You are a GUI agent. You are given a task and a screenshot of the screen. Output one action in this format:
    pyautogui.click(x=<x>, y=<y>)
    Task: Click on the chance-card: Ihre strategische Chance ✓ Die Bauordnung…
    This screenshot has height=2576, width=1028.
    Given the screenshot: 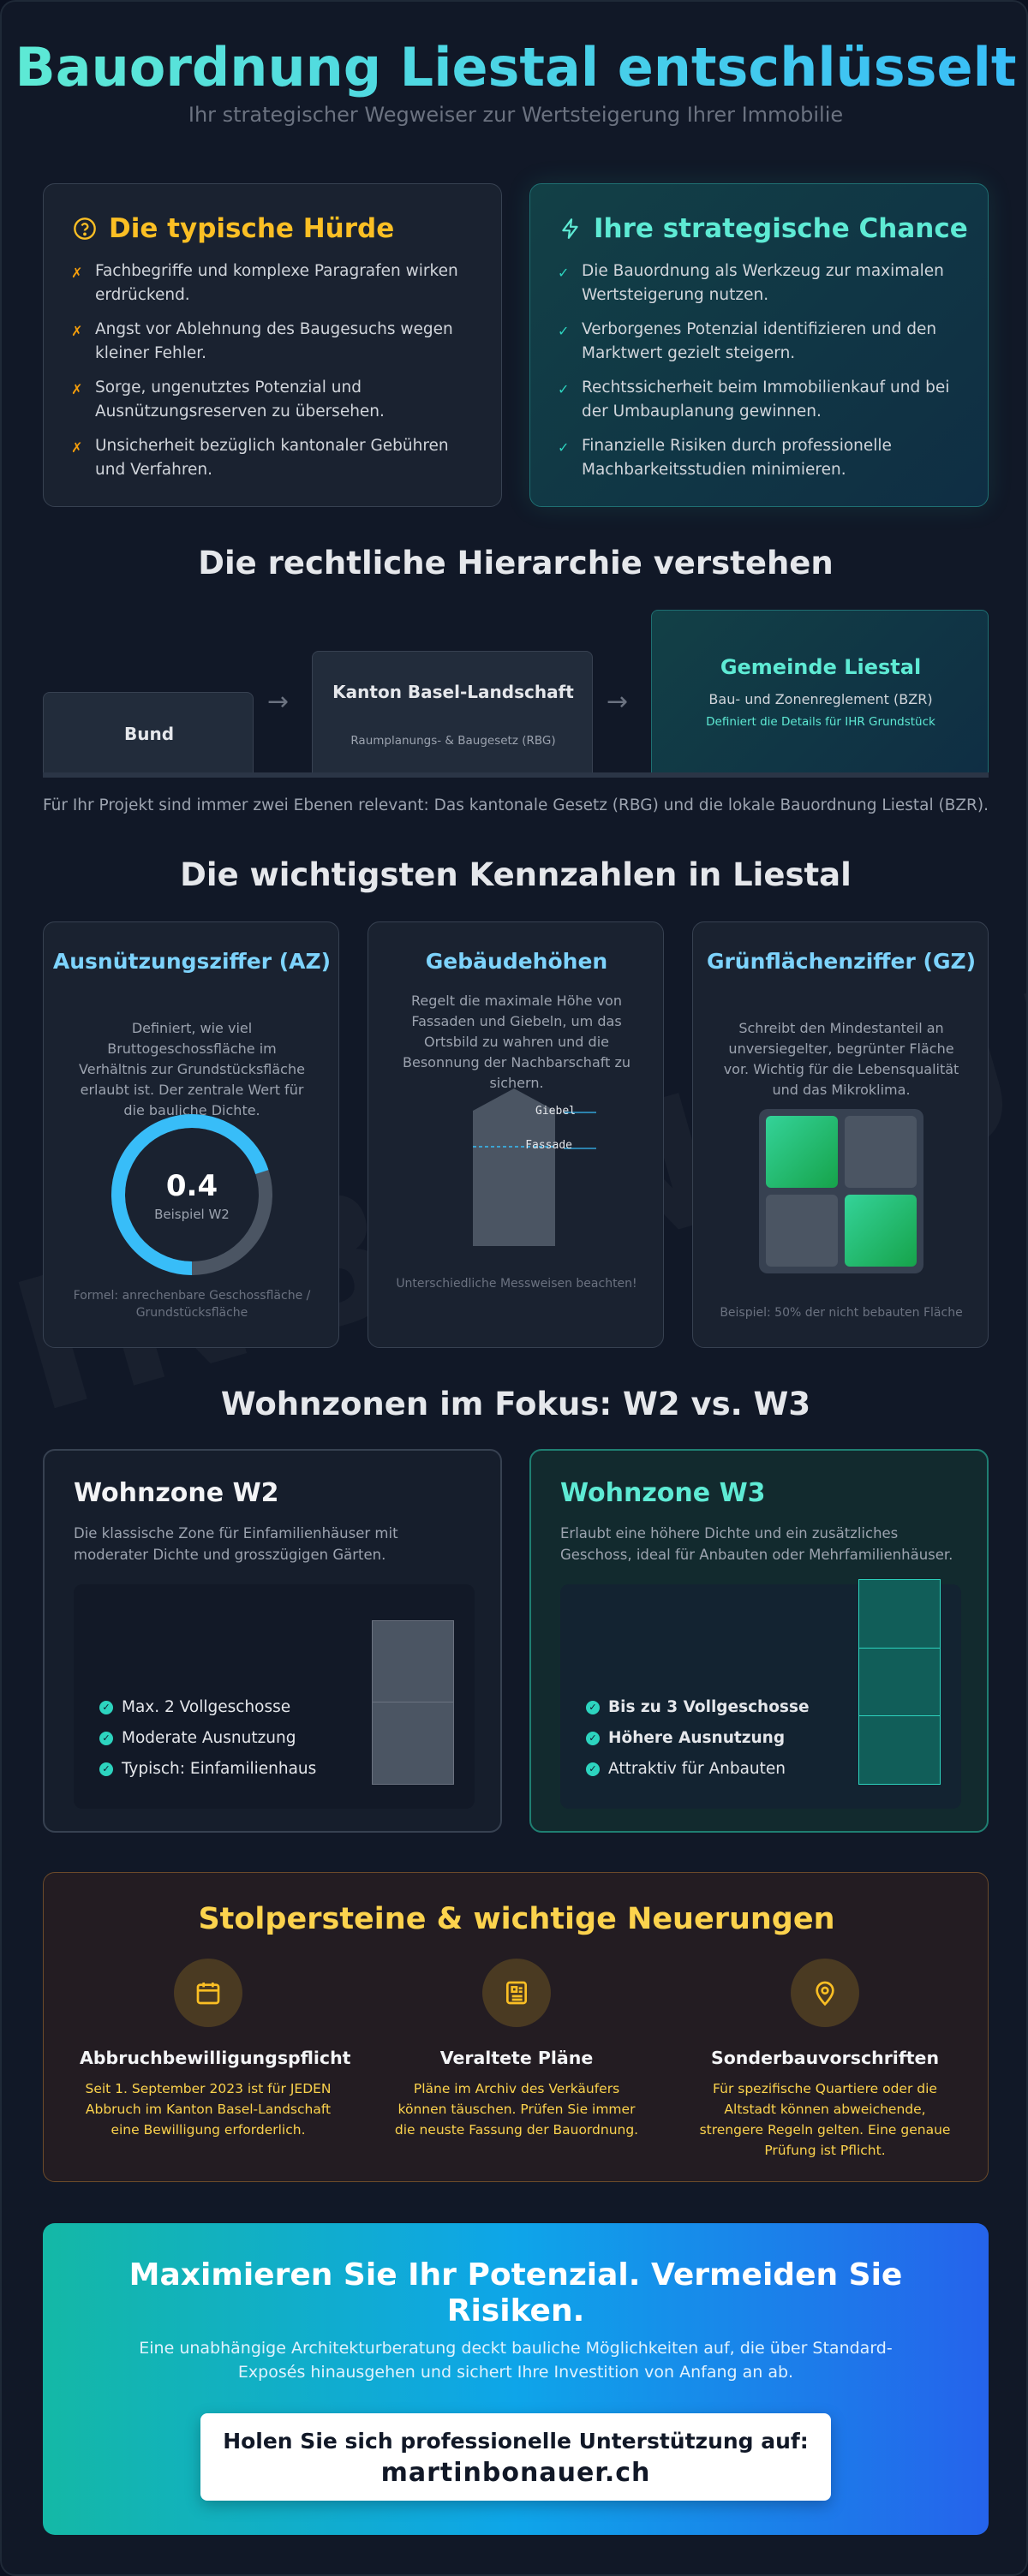 What is the action you would take?
    pyautogui.click(x=759, y=345)
    